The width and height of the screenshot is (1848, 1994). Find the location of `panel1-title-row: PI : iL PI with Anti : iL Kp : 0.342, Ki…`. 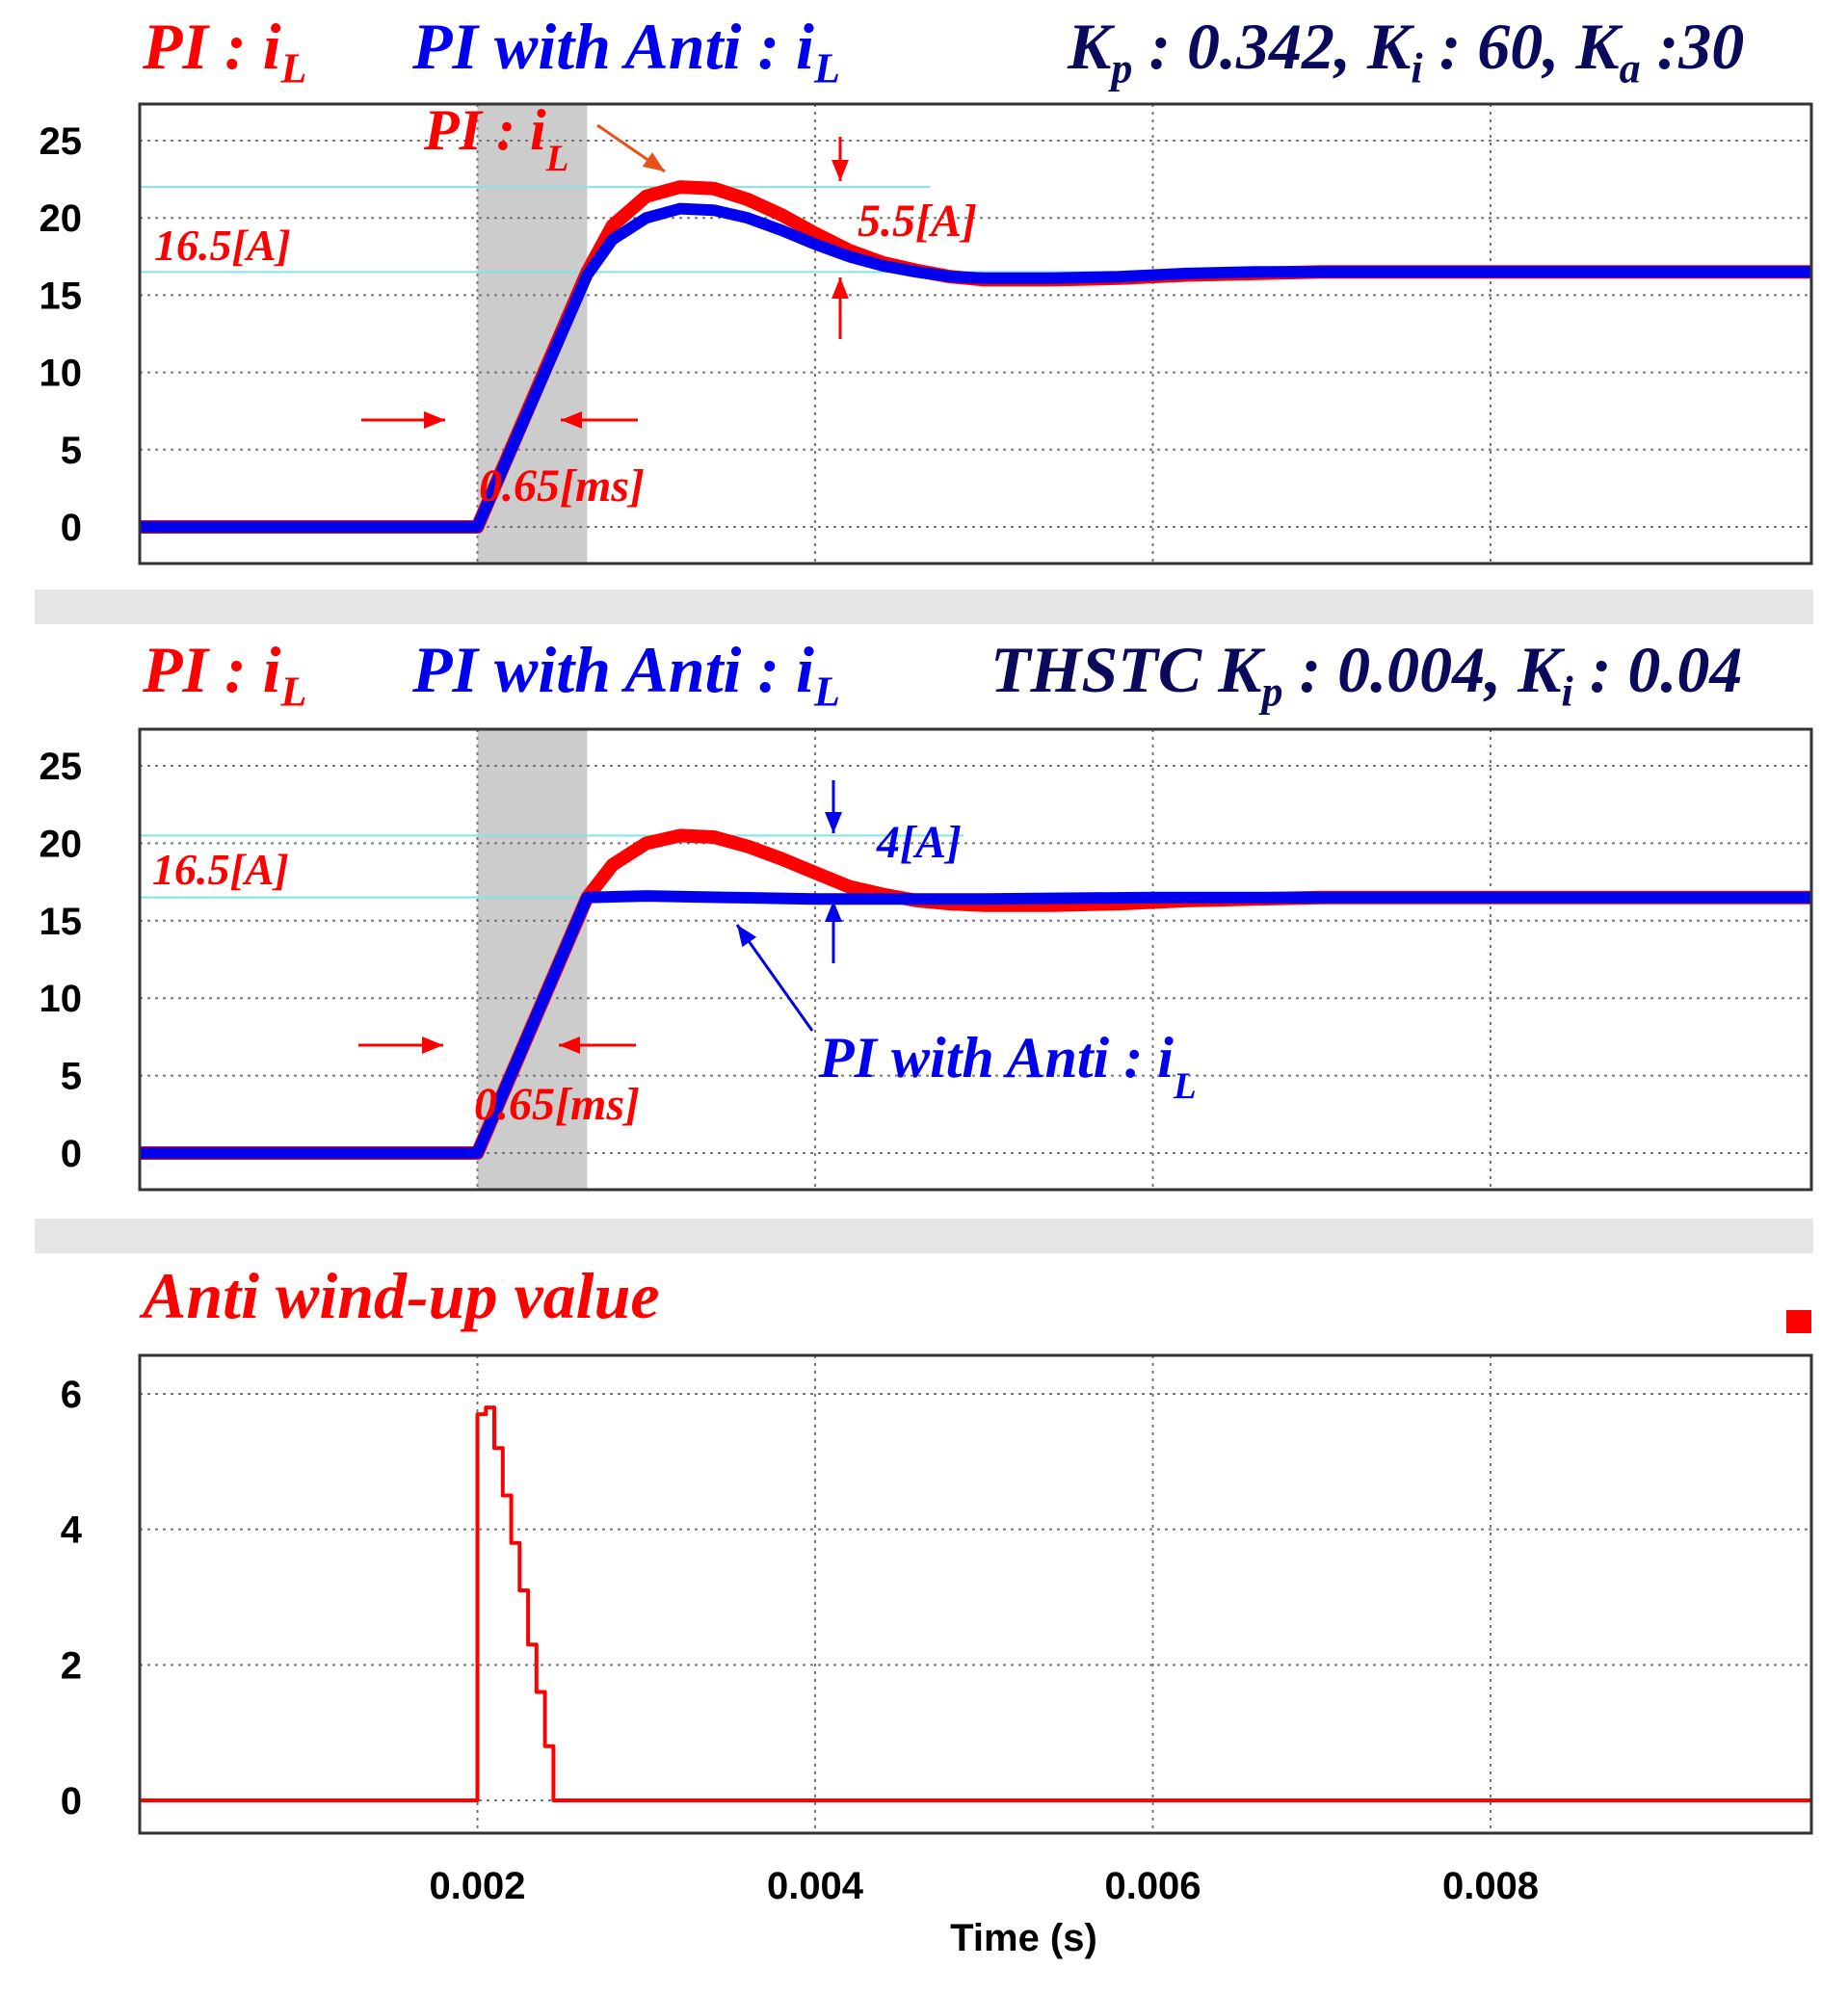

panel1-title-row: PI : iL PI with Anti : iL Kp : 0.342, Ki… is located at coordinates (981, 50).